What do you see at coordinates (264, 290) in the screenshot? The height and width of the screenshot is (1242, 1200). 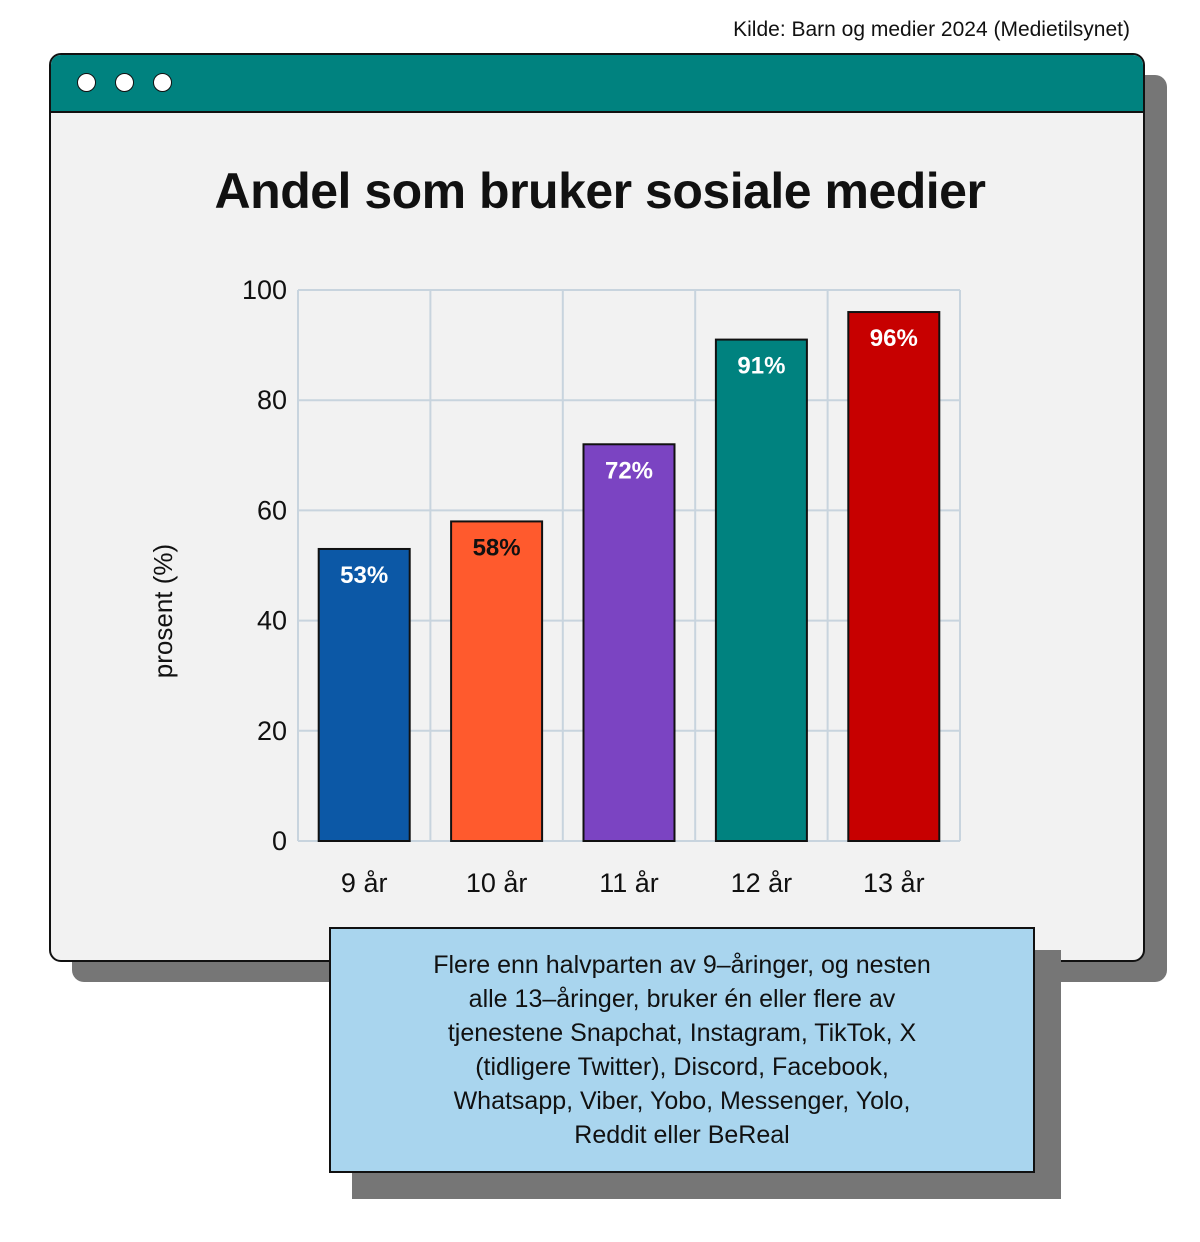 I see `y-tick-label: 100` at bounding box center [264, 290].